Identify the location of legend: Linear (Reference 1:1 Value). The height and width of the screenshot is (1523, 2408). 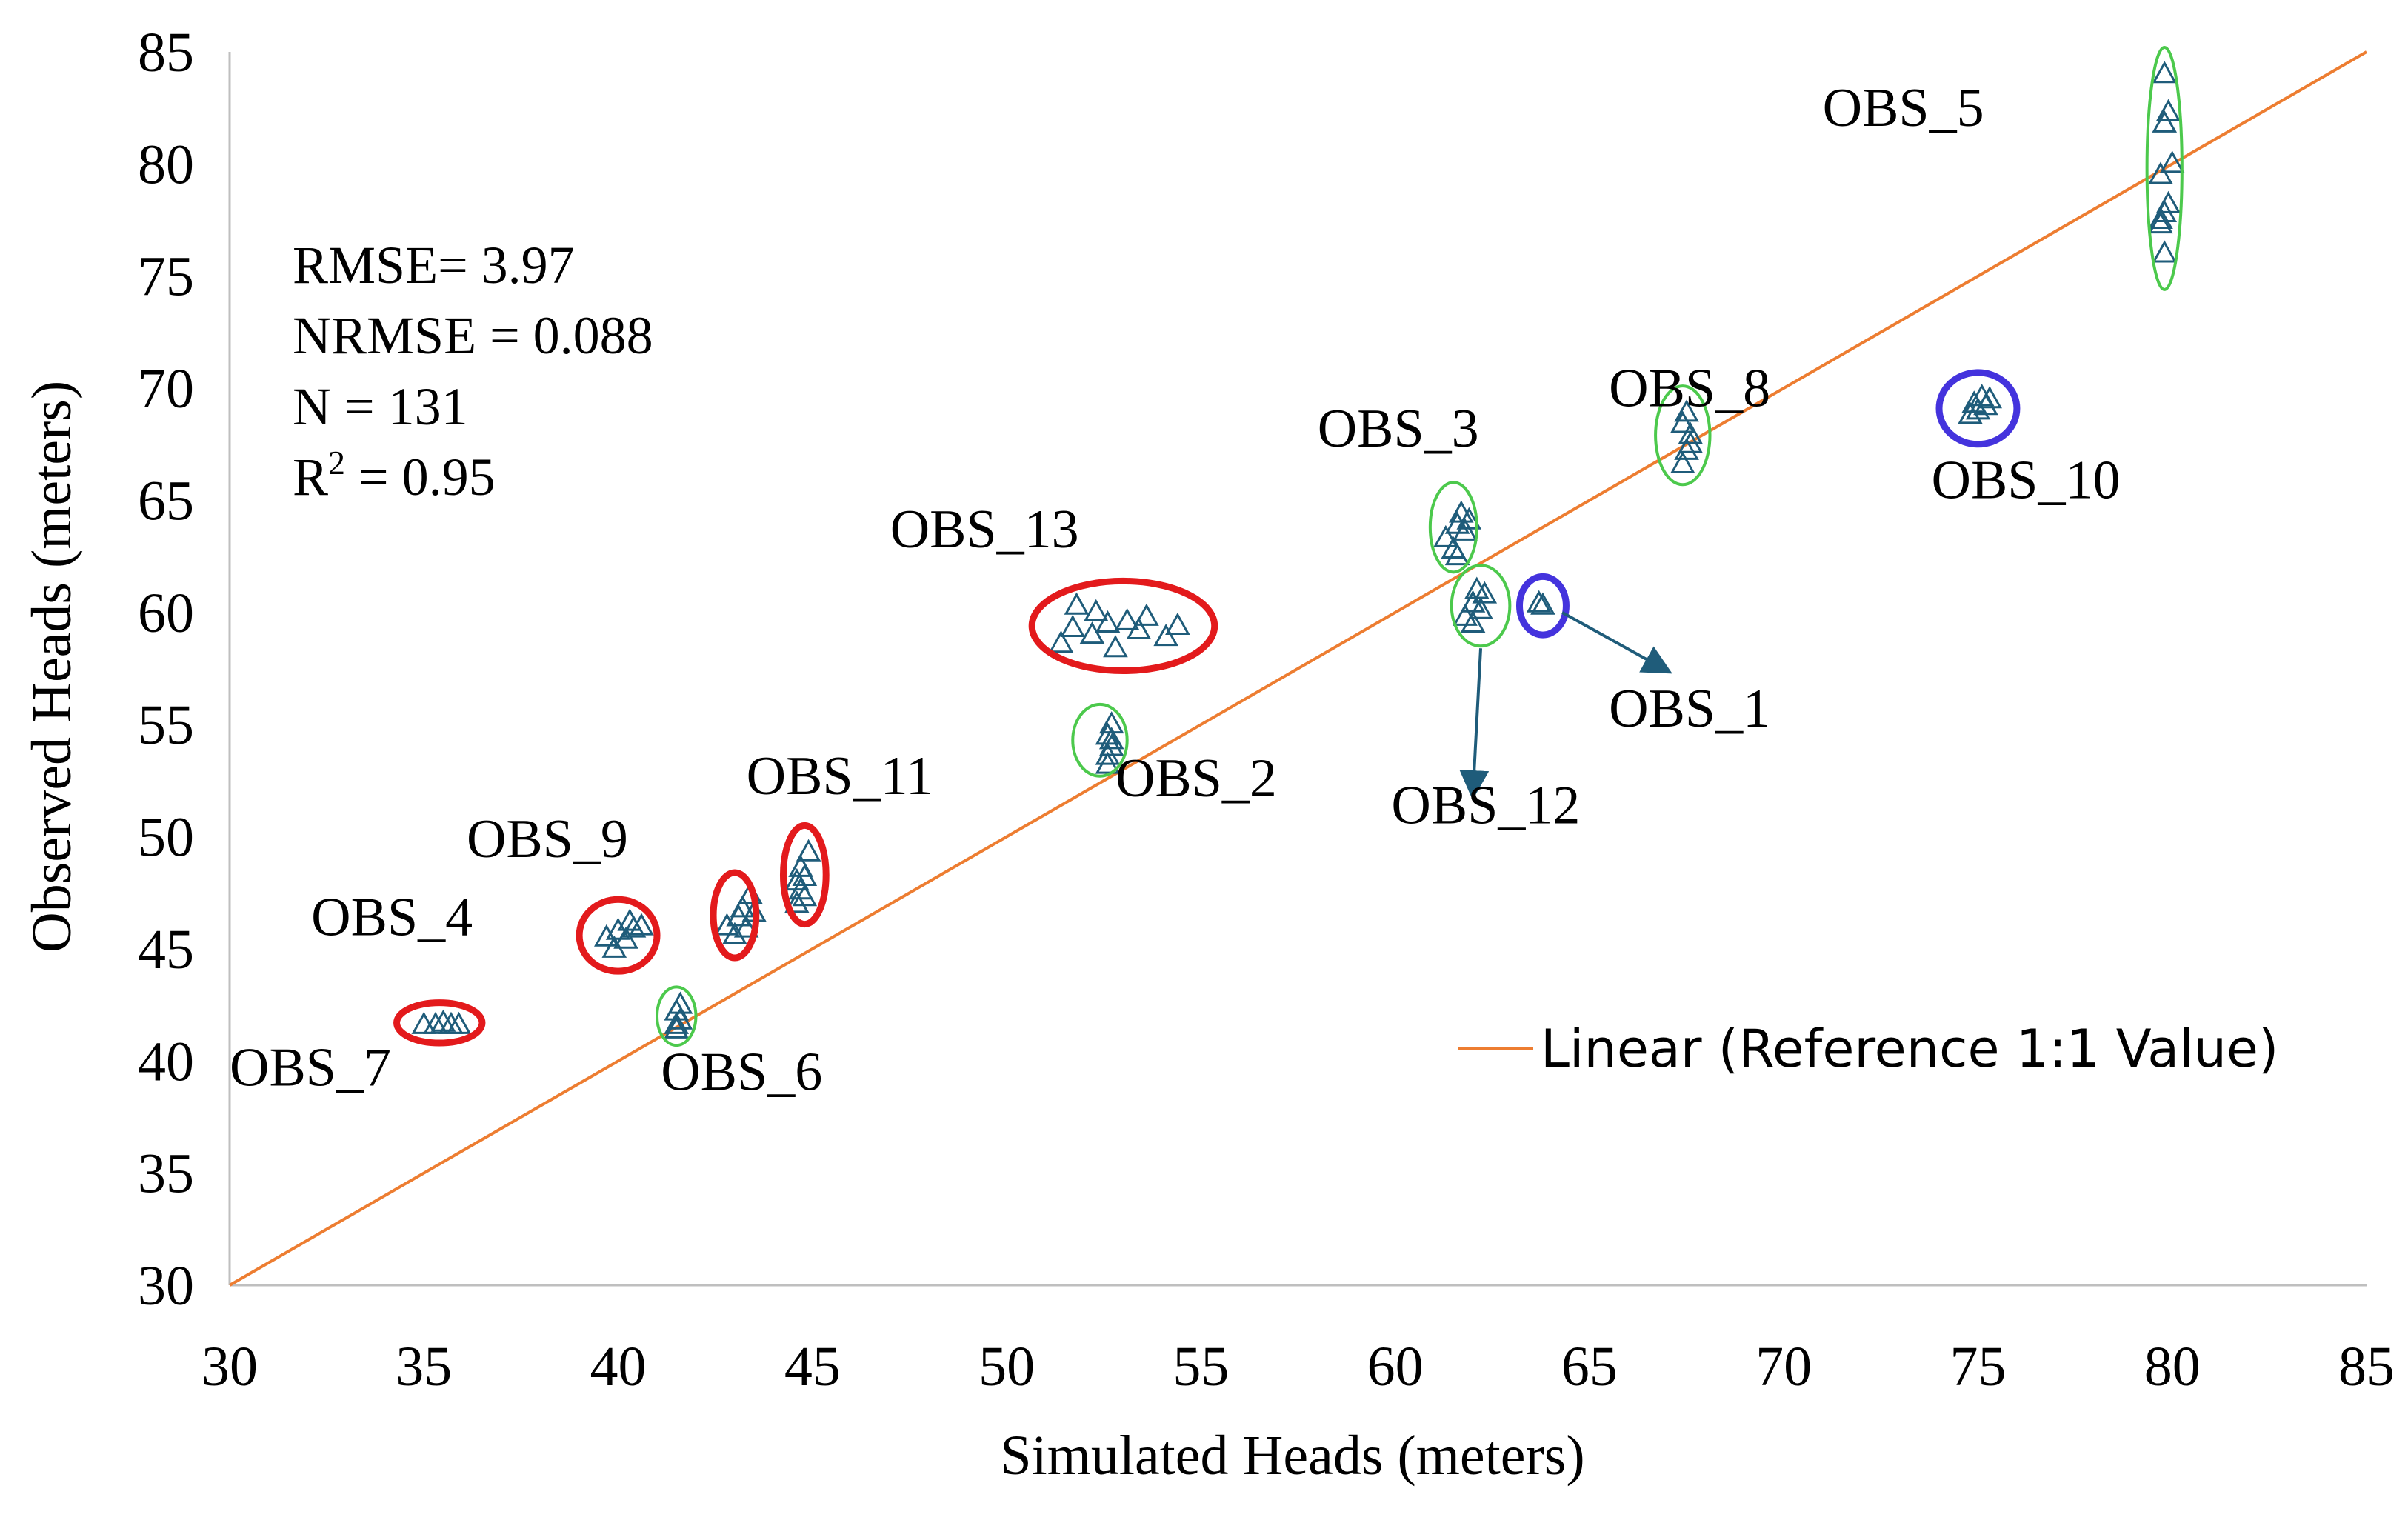
(1868, 1049).